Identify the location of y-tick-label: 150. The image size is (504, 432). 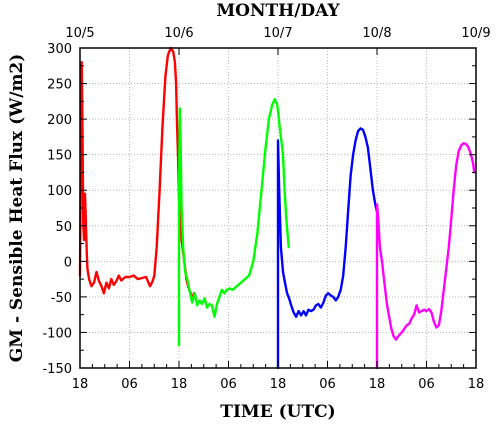
(59, 156).